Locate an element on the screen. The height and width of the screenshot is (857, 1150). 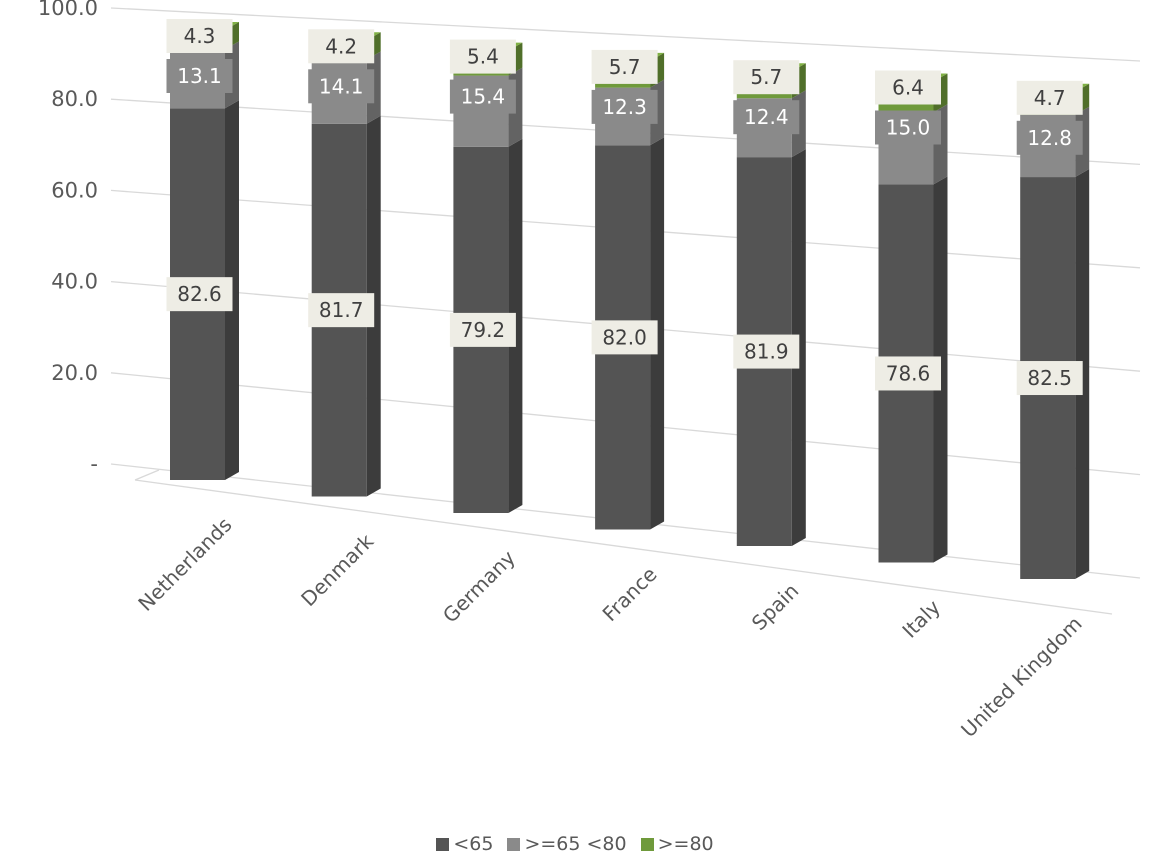
x-tick-label: Italy is located at coordinates (921, 619).